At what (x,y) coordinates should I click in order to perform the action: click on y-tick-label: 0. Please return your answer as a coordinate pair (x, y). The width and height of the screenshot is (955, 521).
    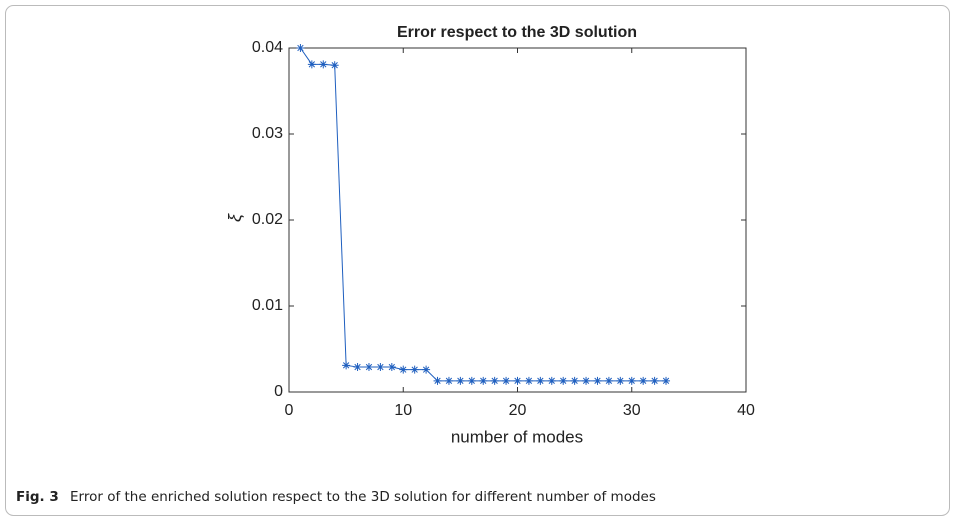
    Looking at the image, I should click on (278, 391).